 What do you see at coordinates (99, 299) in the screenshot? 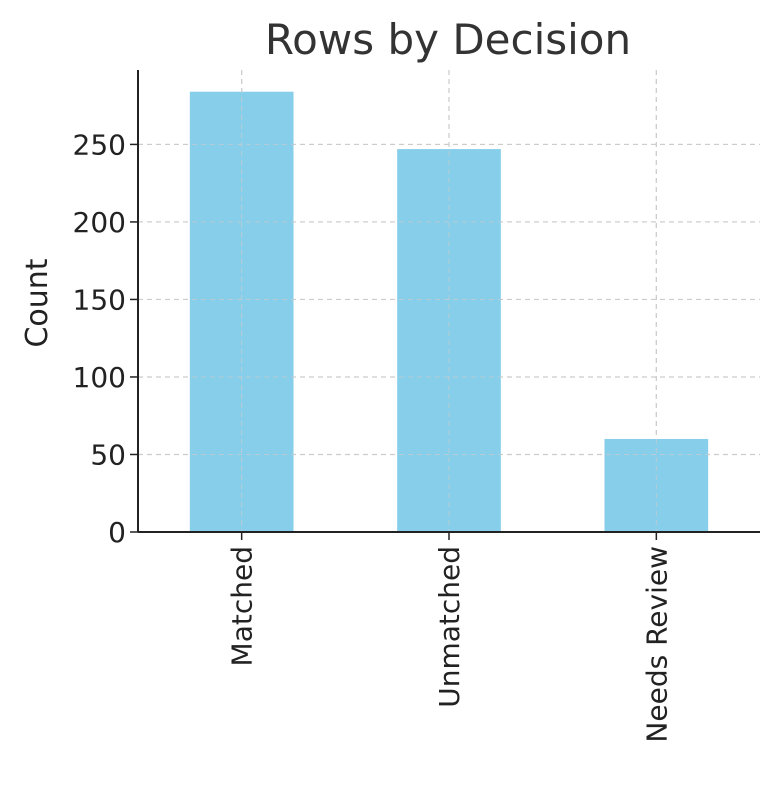
I see `y-tick-label: 150` at bounding box center [99, 299].